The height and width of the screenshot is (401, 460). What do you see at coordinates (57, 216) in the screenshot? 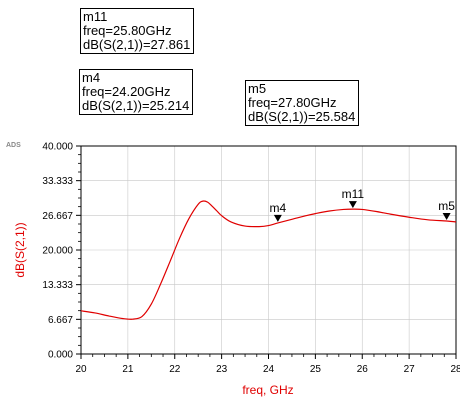
I see `y-tick-label: 26.667` at bounding box center [57, 216].